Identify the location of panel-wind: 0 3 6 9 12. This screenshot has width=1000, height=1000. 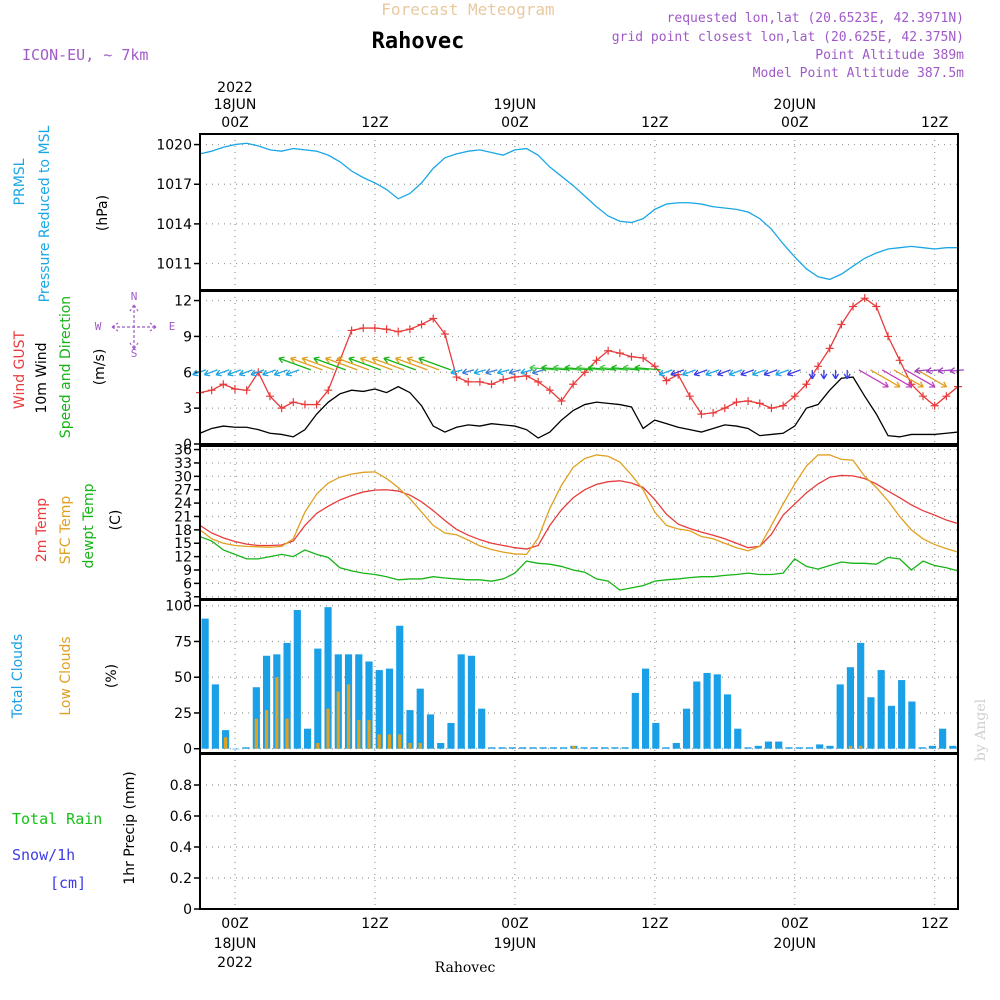
(569, 371).